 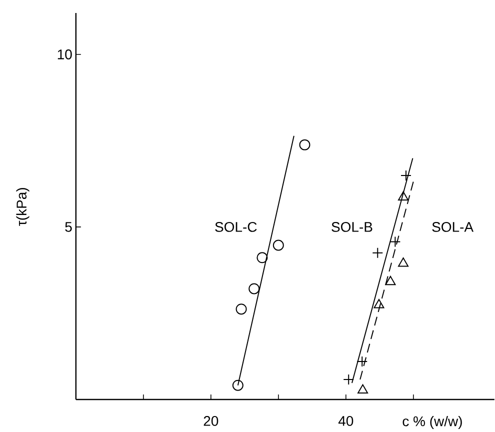 What do you see at coordinates (65, 54) in the screenshot?
I see `y-tick-label: 10` at bounding box center [65, 54].